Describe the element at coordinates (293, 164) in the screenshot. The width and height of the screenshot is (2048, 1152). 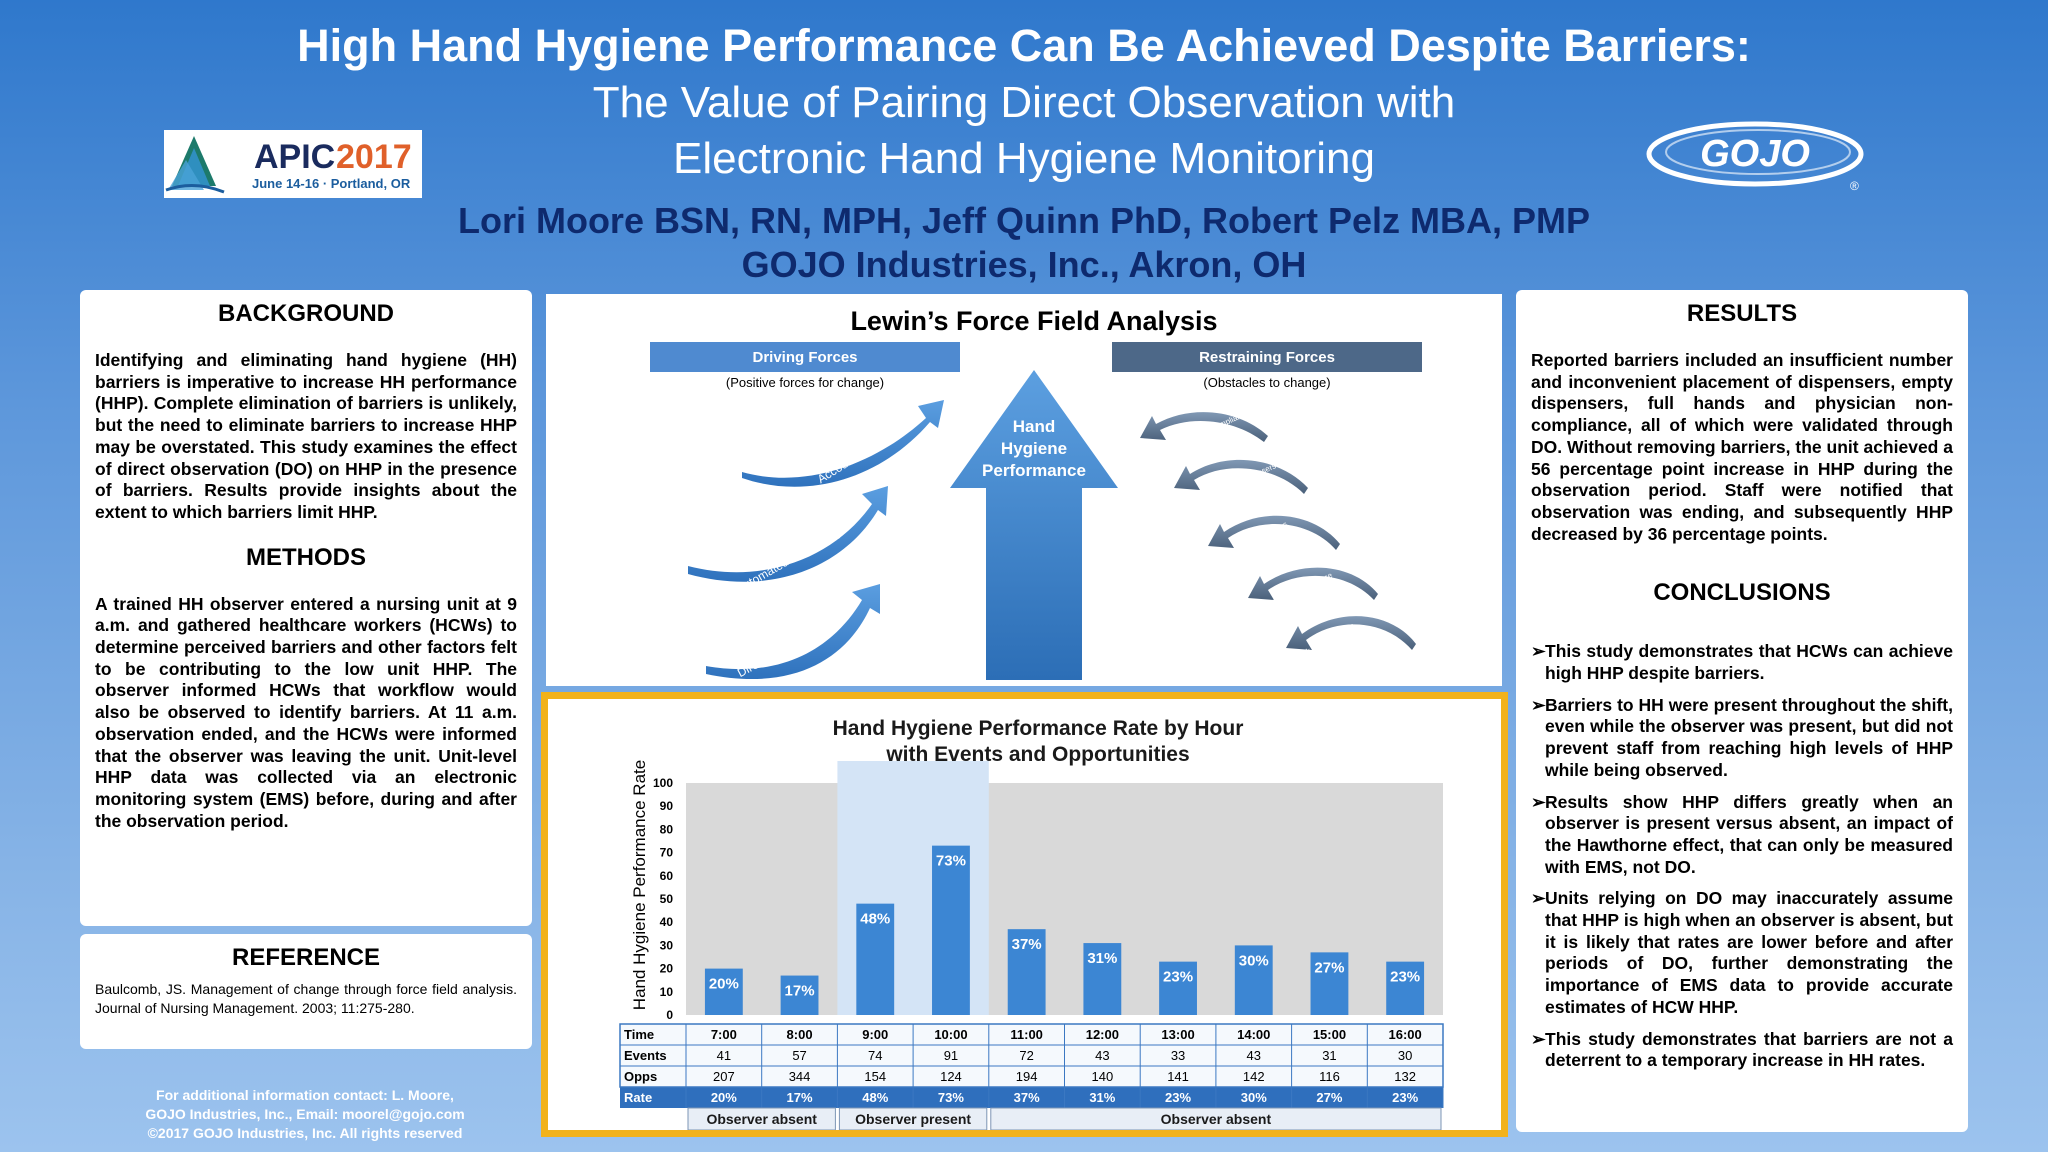
I see `apic-logo: APIC 2017 June 14-16 · Portland, OR` at that location.